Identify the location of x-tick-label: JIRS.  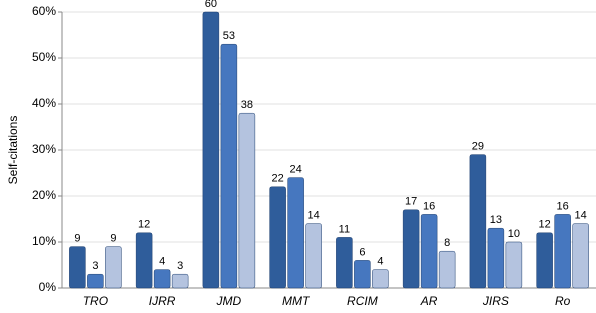
(495, 301).